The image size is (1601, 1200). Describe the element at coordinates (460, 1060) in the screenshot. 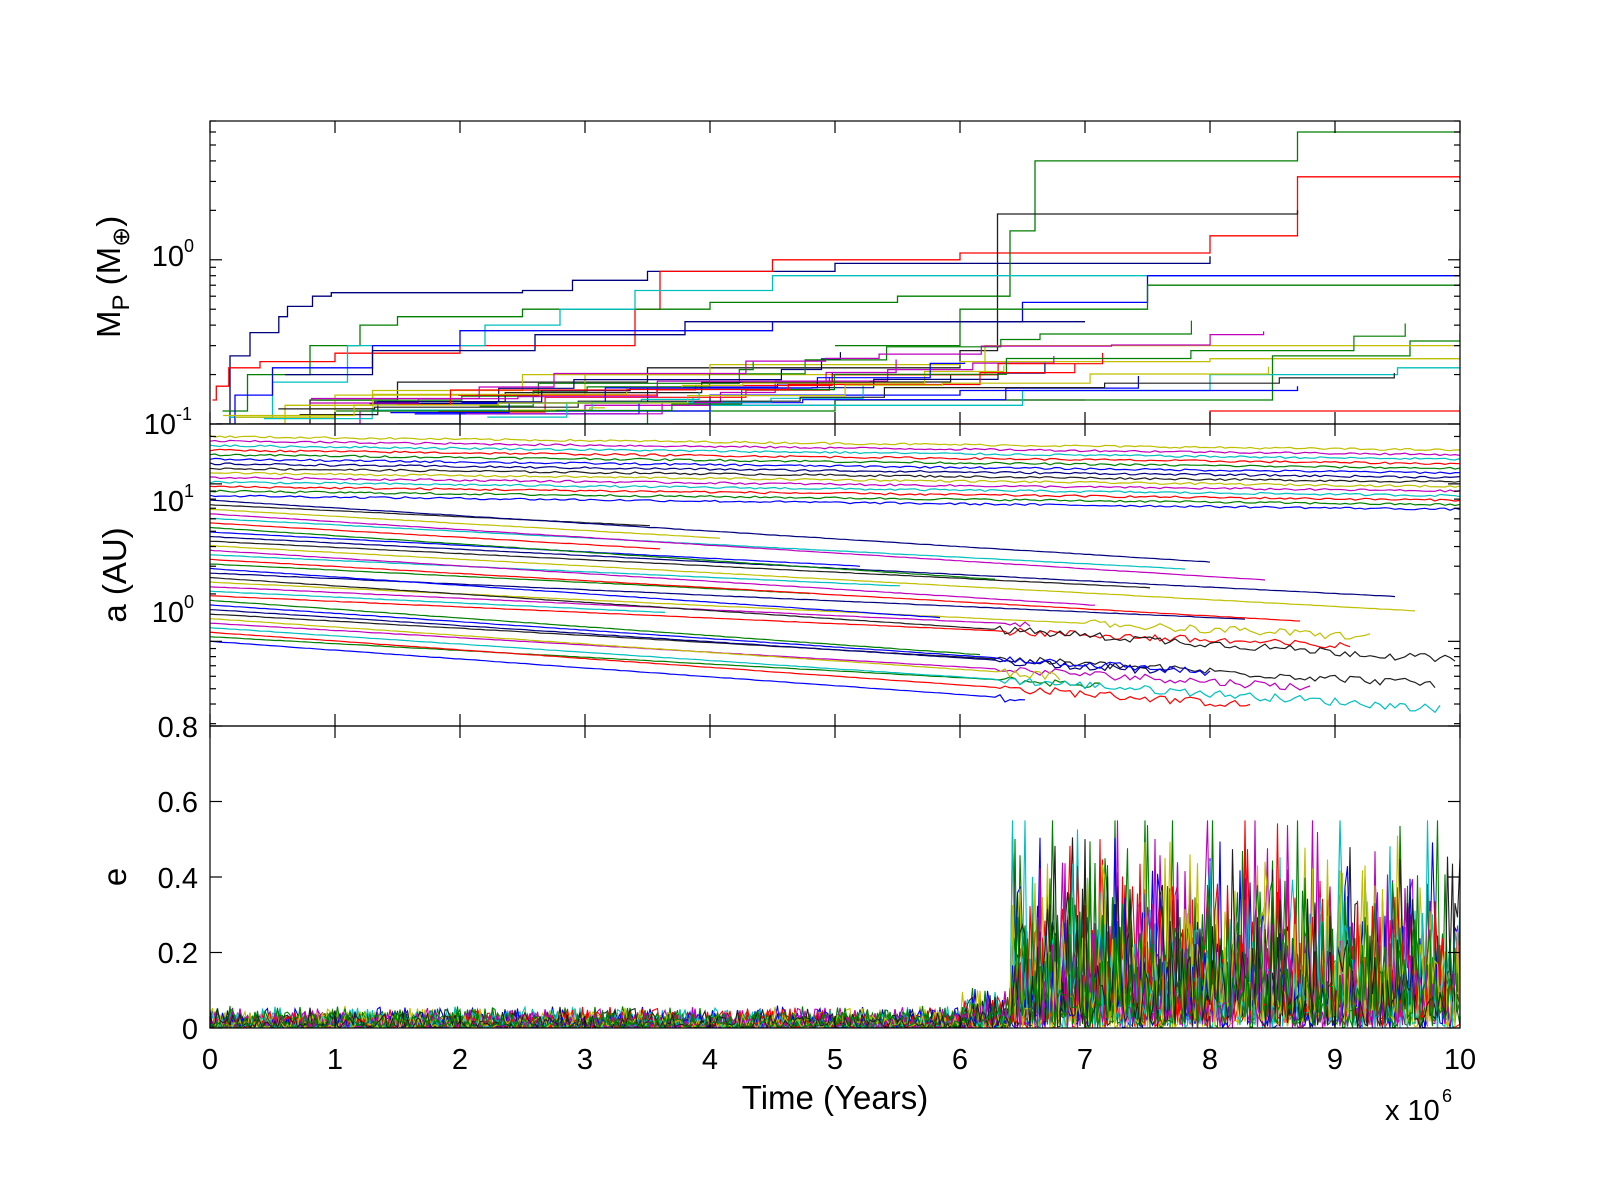

I see `x-tick-label: 2` at that location.